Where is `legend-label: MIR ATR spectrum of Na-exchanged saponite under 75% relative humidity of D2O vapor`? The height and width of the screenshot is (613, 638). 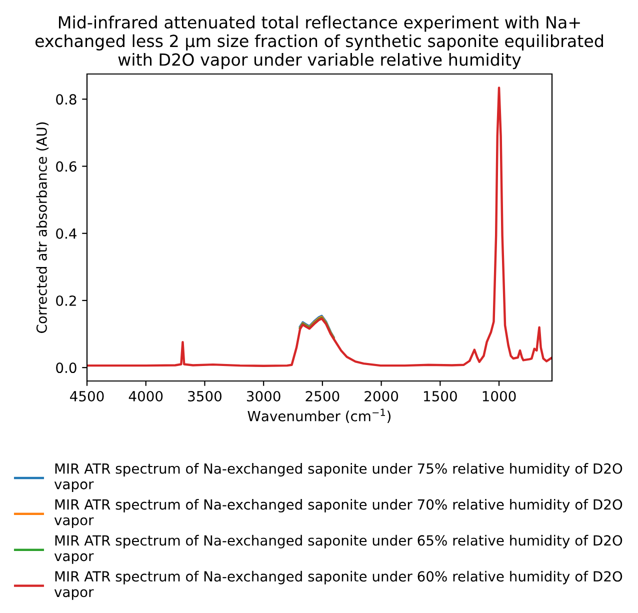
legend-label: MIR ATR spectrum of Na-exchanged saponite under 75% relative humidity of D2O vapor is located at coordinates (338, 477).